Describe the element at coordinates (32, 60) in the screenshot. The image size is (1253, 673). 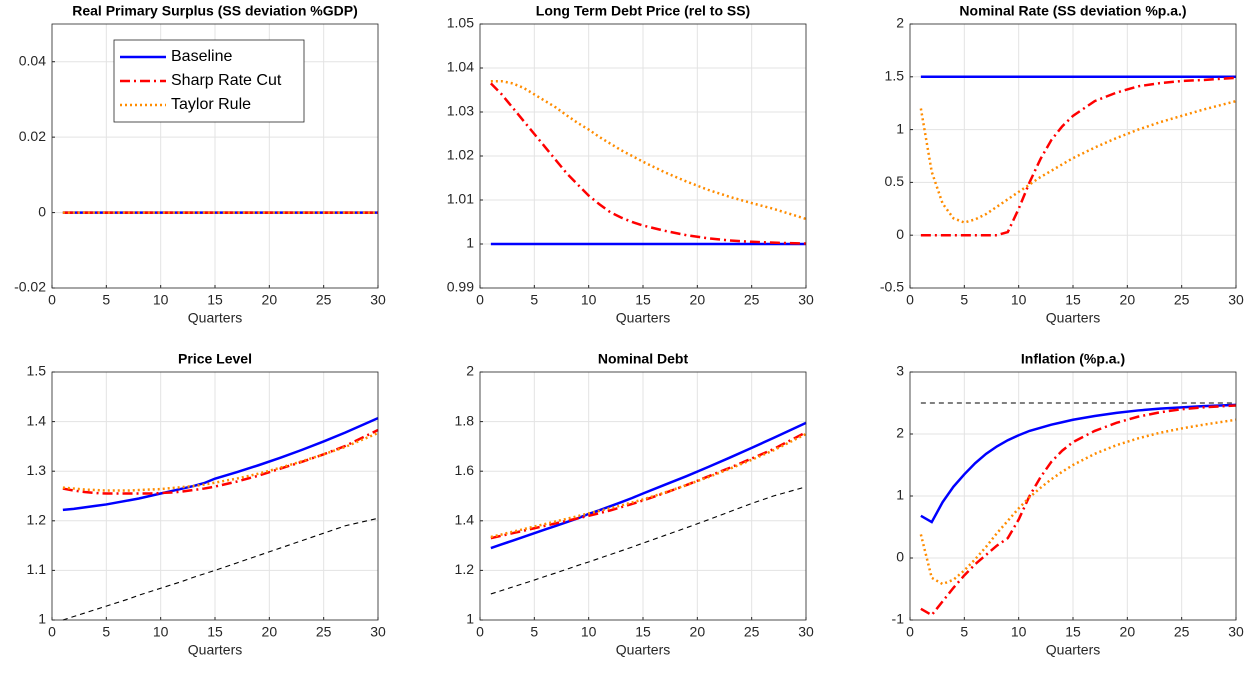
I see `y-tick-label: 0.04` at that location.